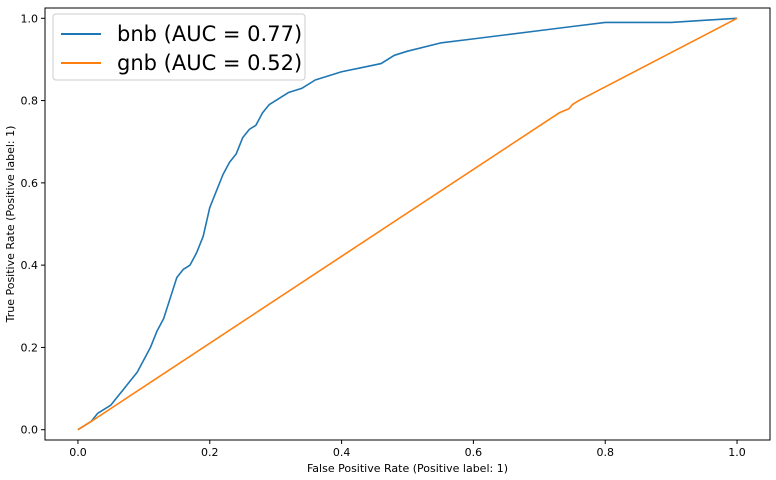 Image resolution: width=776 pixels, height=480 pixels. What do you see at coordinates (210, 452) in the screenshot?
I see `x-tick-label: 0.2` at bounding box center [210, 452].